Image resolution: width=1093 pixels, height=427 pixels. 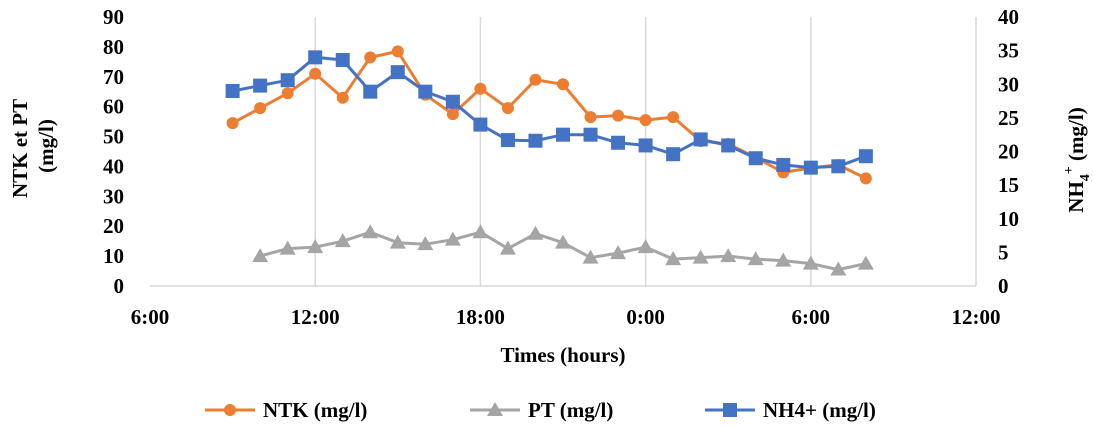 I want to click on legend-label: NH4+ (mg/l), so click(x=819, y=410).